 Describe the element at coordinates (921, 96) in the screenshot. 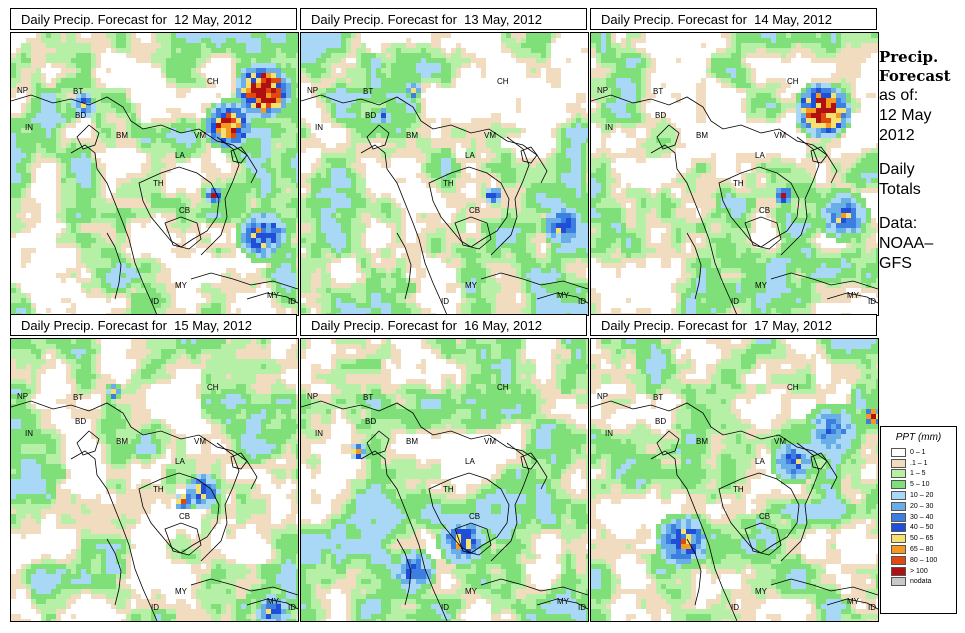

I see `caption-asof: as of:` at that location.